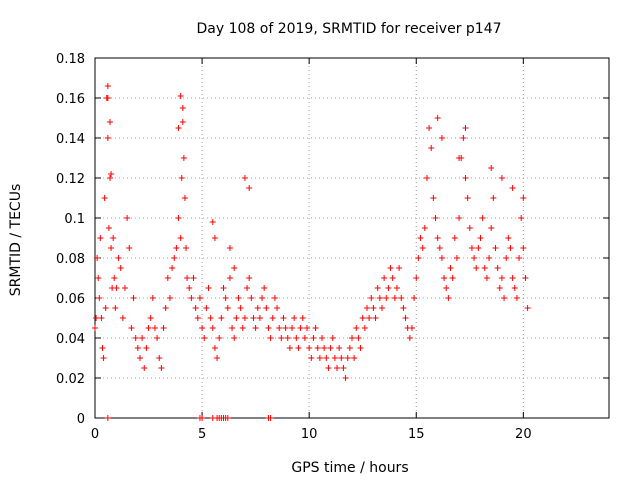 The height and width of the screenshot is (480, 640). Describe the element at coordinates (202, 434) in the screenshot. I see `x-tick-label: 5` at that location.